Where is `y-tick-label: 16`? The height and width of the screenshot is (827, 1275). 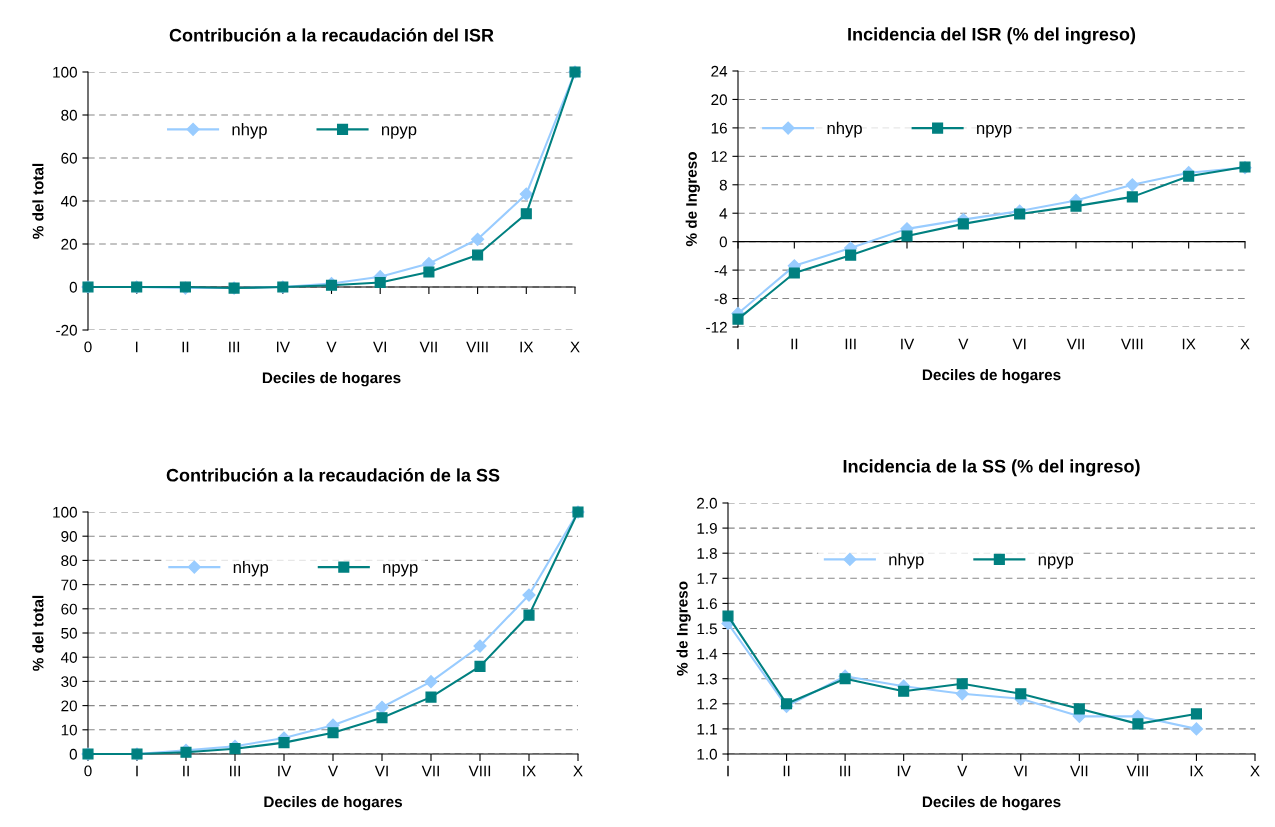 y-tick-label: 16 is located at coordinates (719, 128).